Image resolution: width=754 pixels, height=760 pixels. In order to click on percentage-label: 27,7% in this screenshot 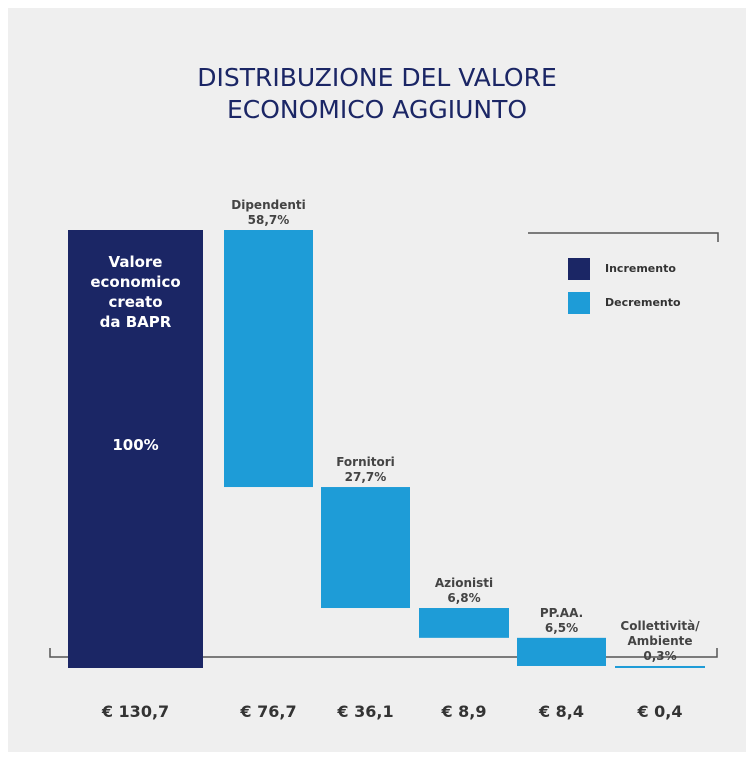, I will do `click(365, 477)`.